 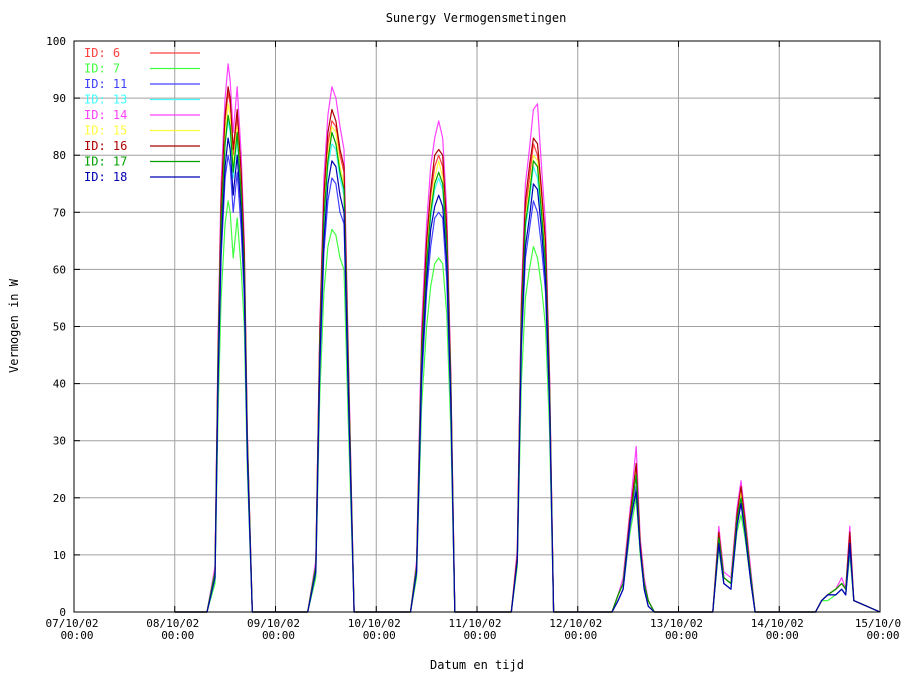 I want to click on legend-label: ID: 18, so click(x=105, y=177).